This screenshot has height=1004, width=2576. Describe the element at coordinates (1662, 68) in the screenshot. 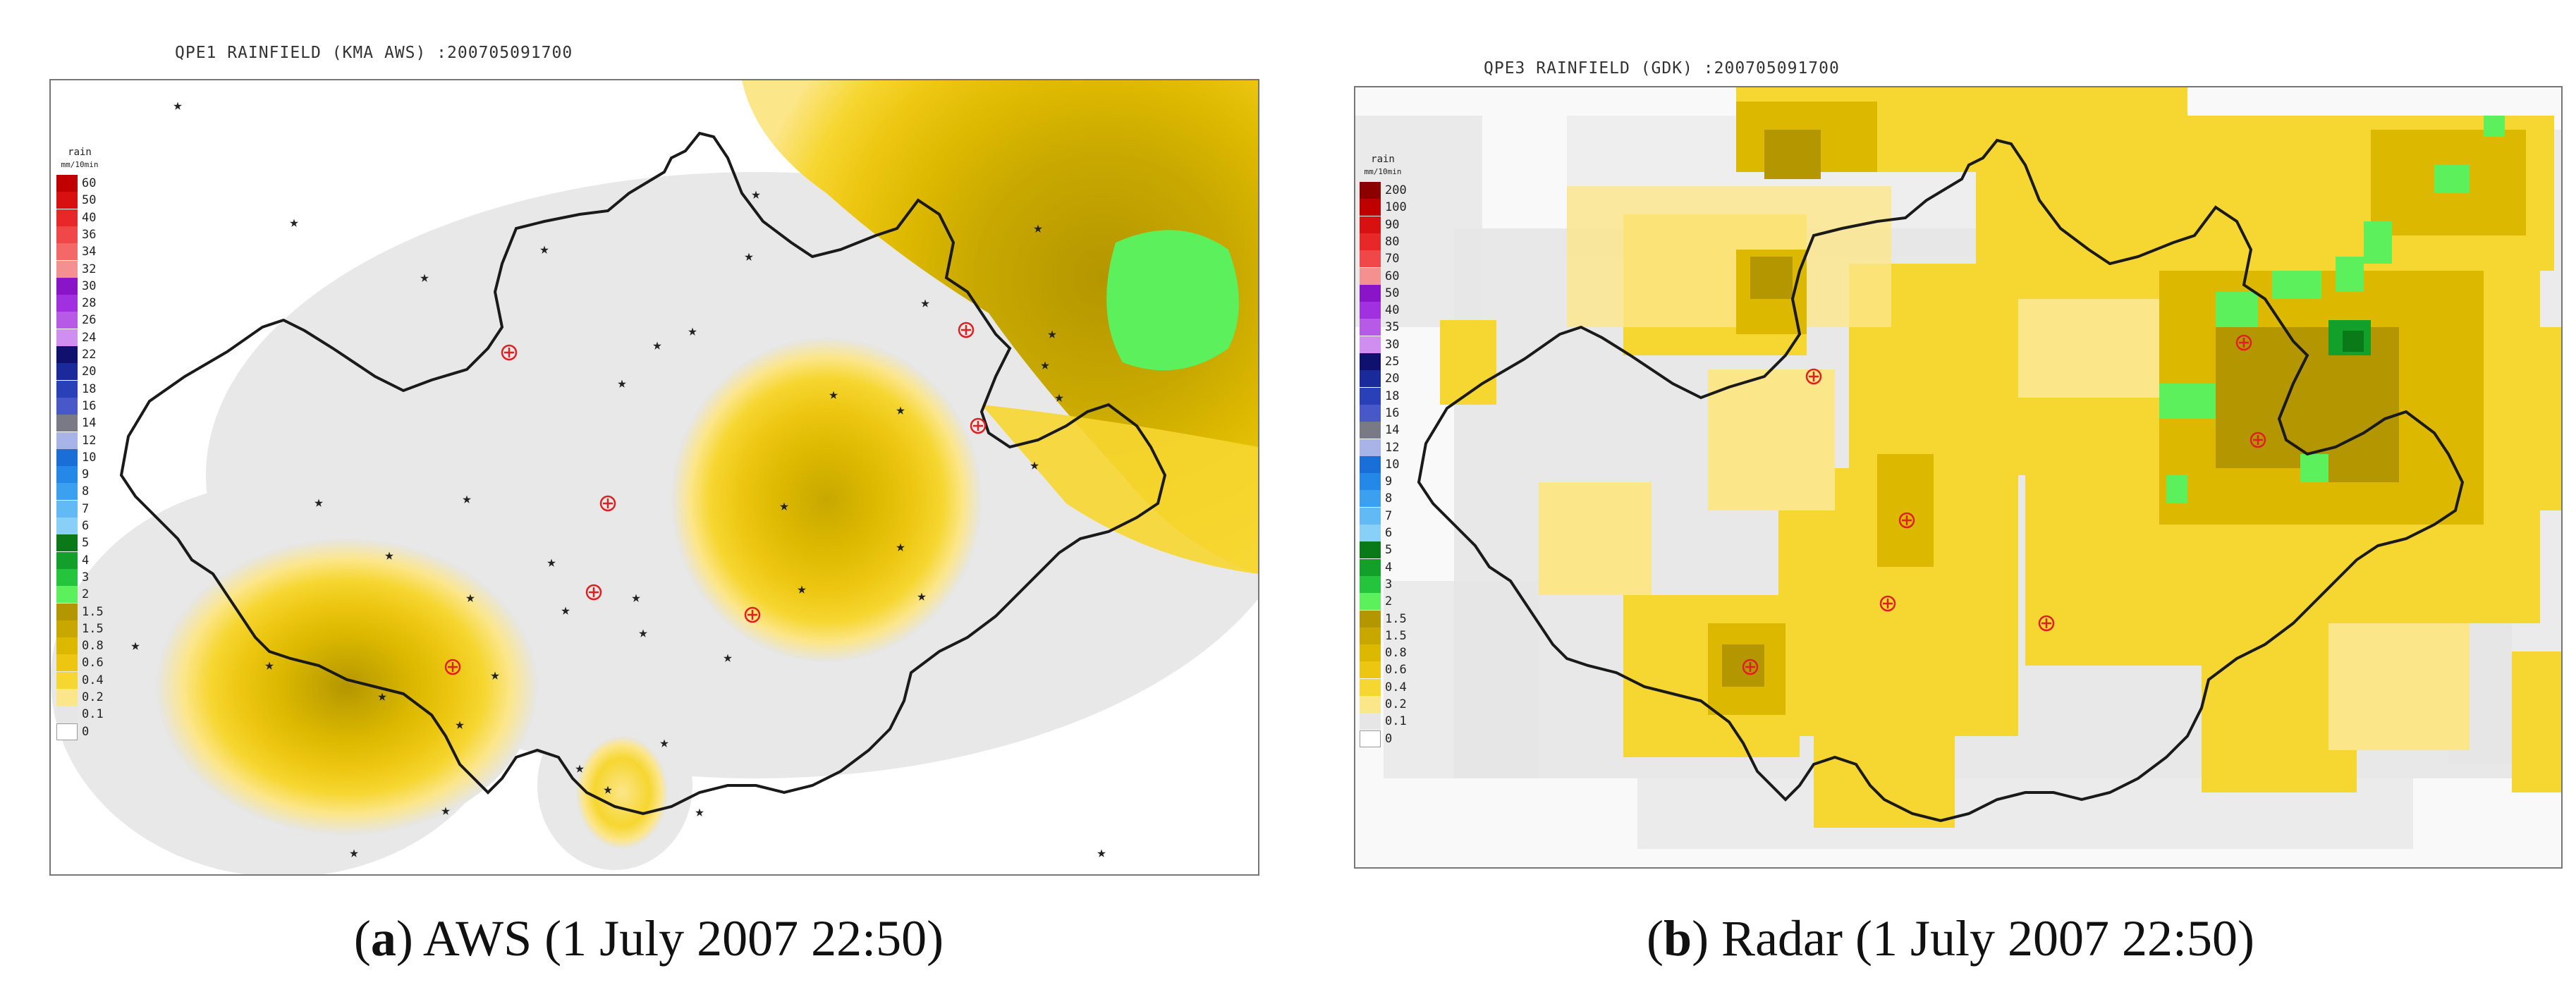

I see `map-title-b: QPE3 RAINFIELD (GDK) :200705091700` at that location.